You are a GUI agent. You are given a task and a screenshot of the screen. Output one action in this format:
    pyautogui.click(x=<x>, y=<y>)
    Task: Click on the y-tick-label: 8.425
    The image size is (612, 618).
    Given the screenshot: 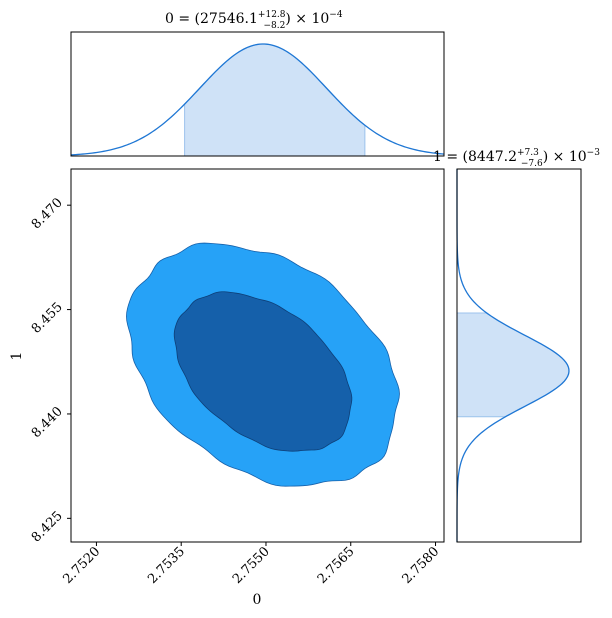 What is the action you would take?
    pyautogui.click(x=47, y=527)
    